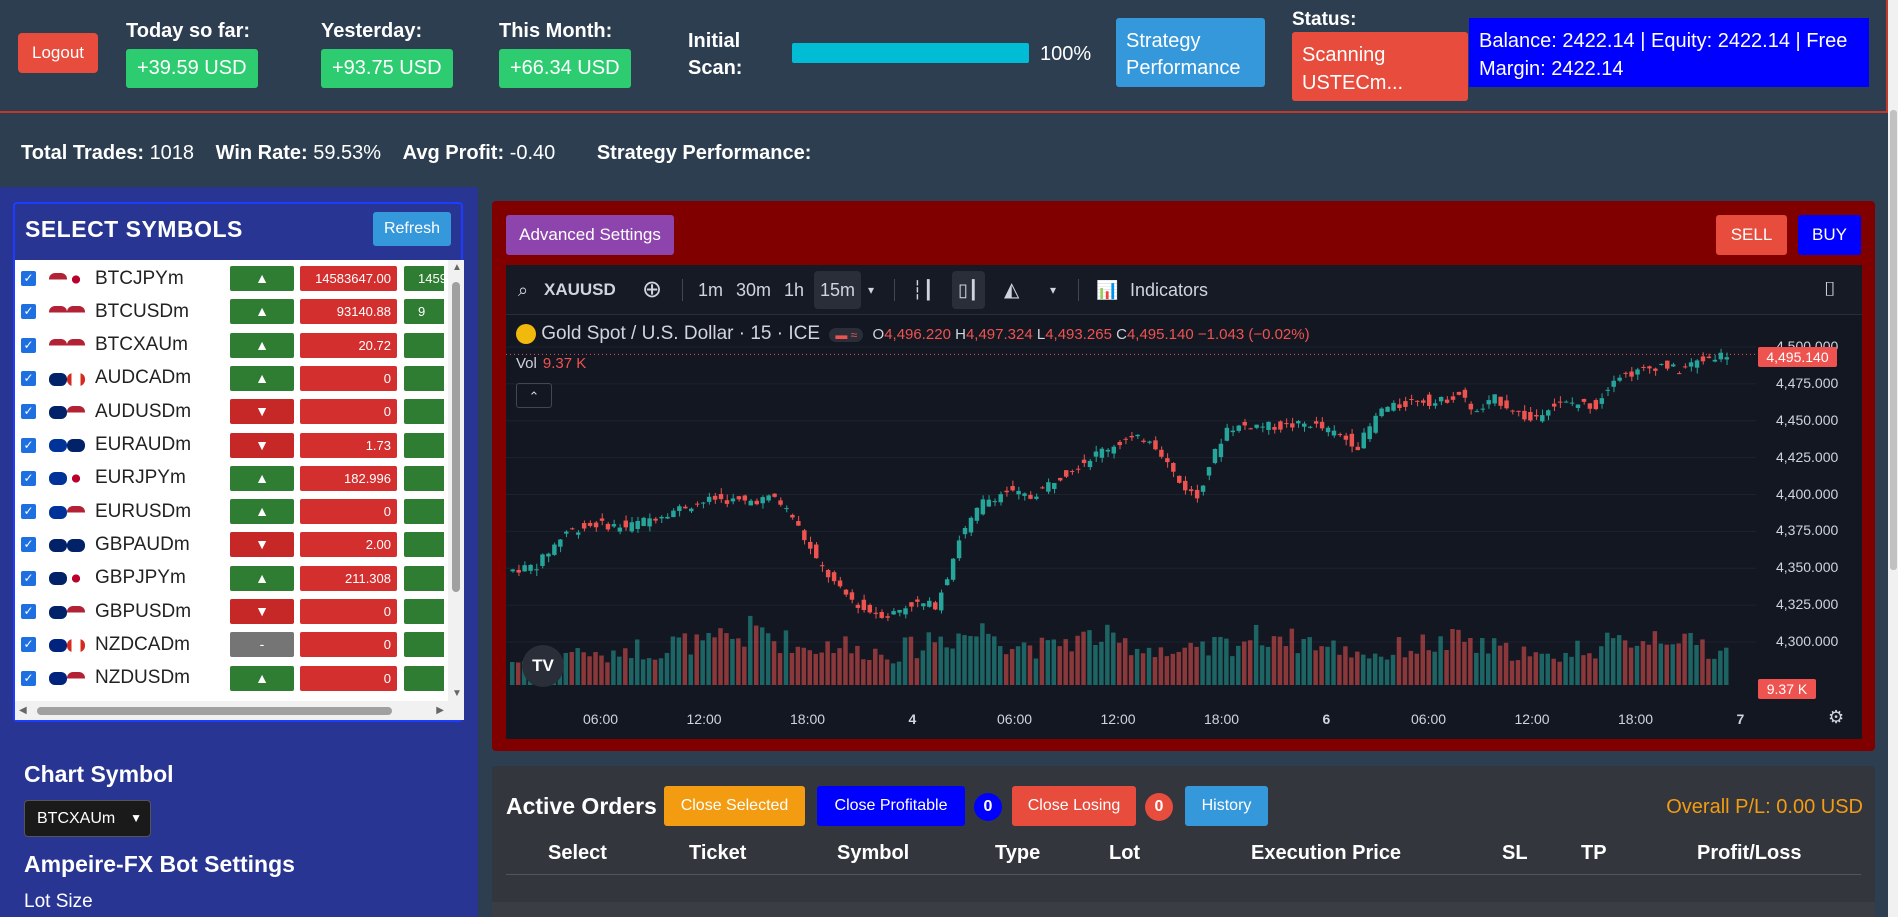 This screenshot has height=917, width=1898. Describe the element at coordinates (523, 290) in the screenshot. I see `search-icon: ⌕` at that location.